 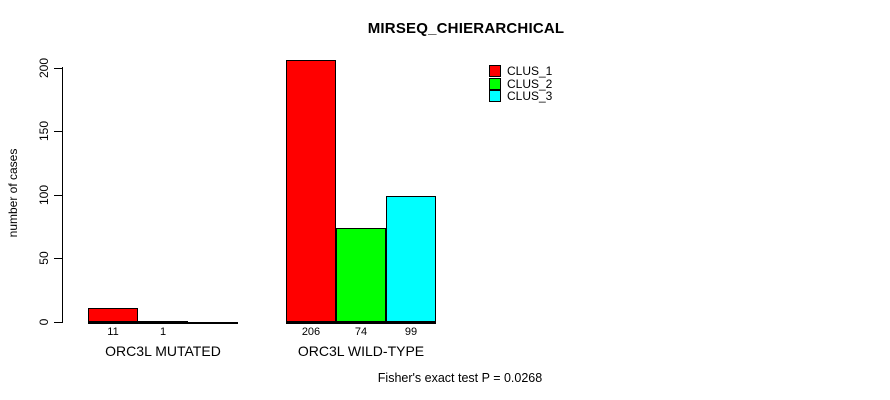 What do you see at coordinates (113, 332) in the screenshot?
I see `bar-value-label: 11` at bounding box center [113, 332].